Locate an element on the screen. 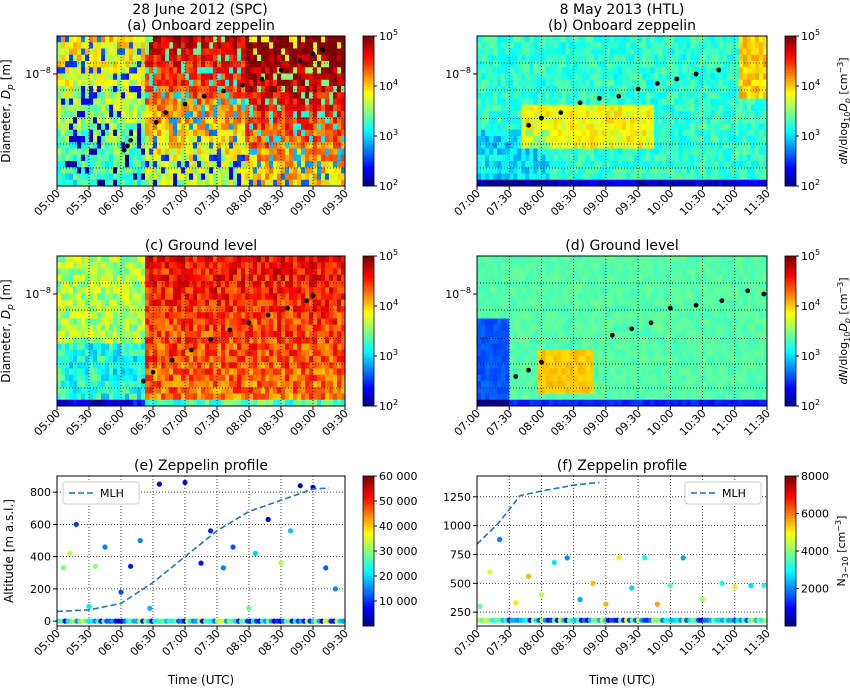  x-tick-label: 10:00 is located at coordinates (661, 203).